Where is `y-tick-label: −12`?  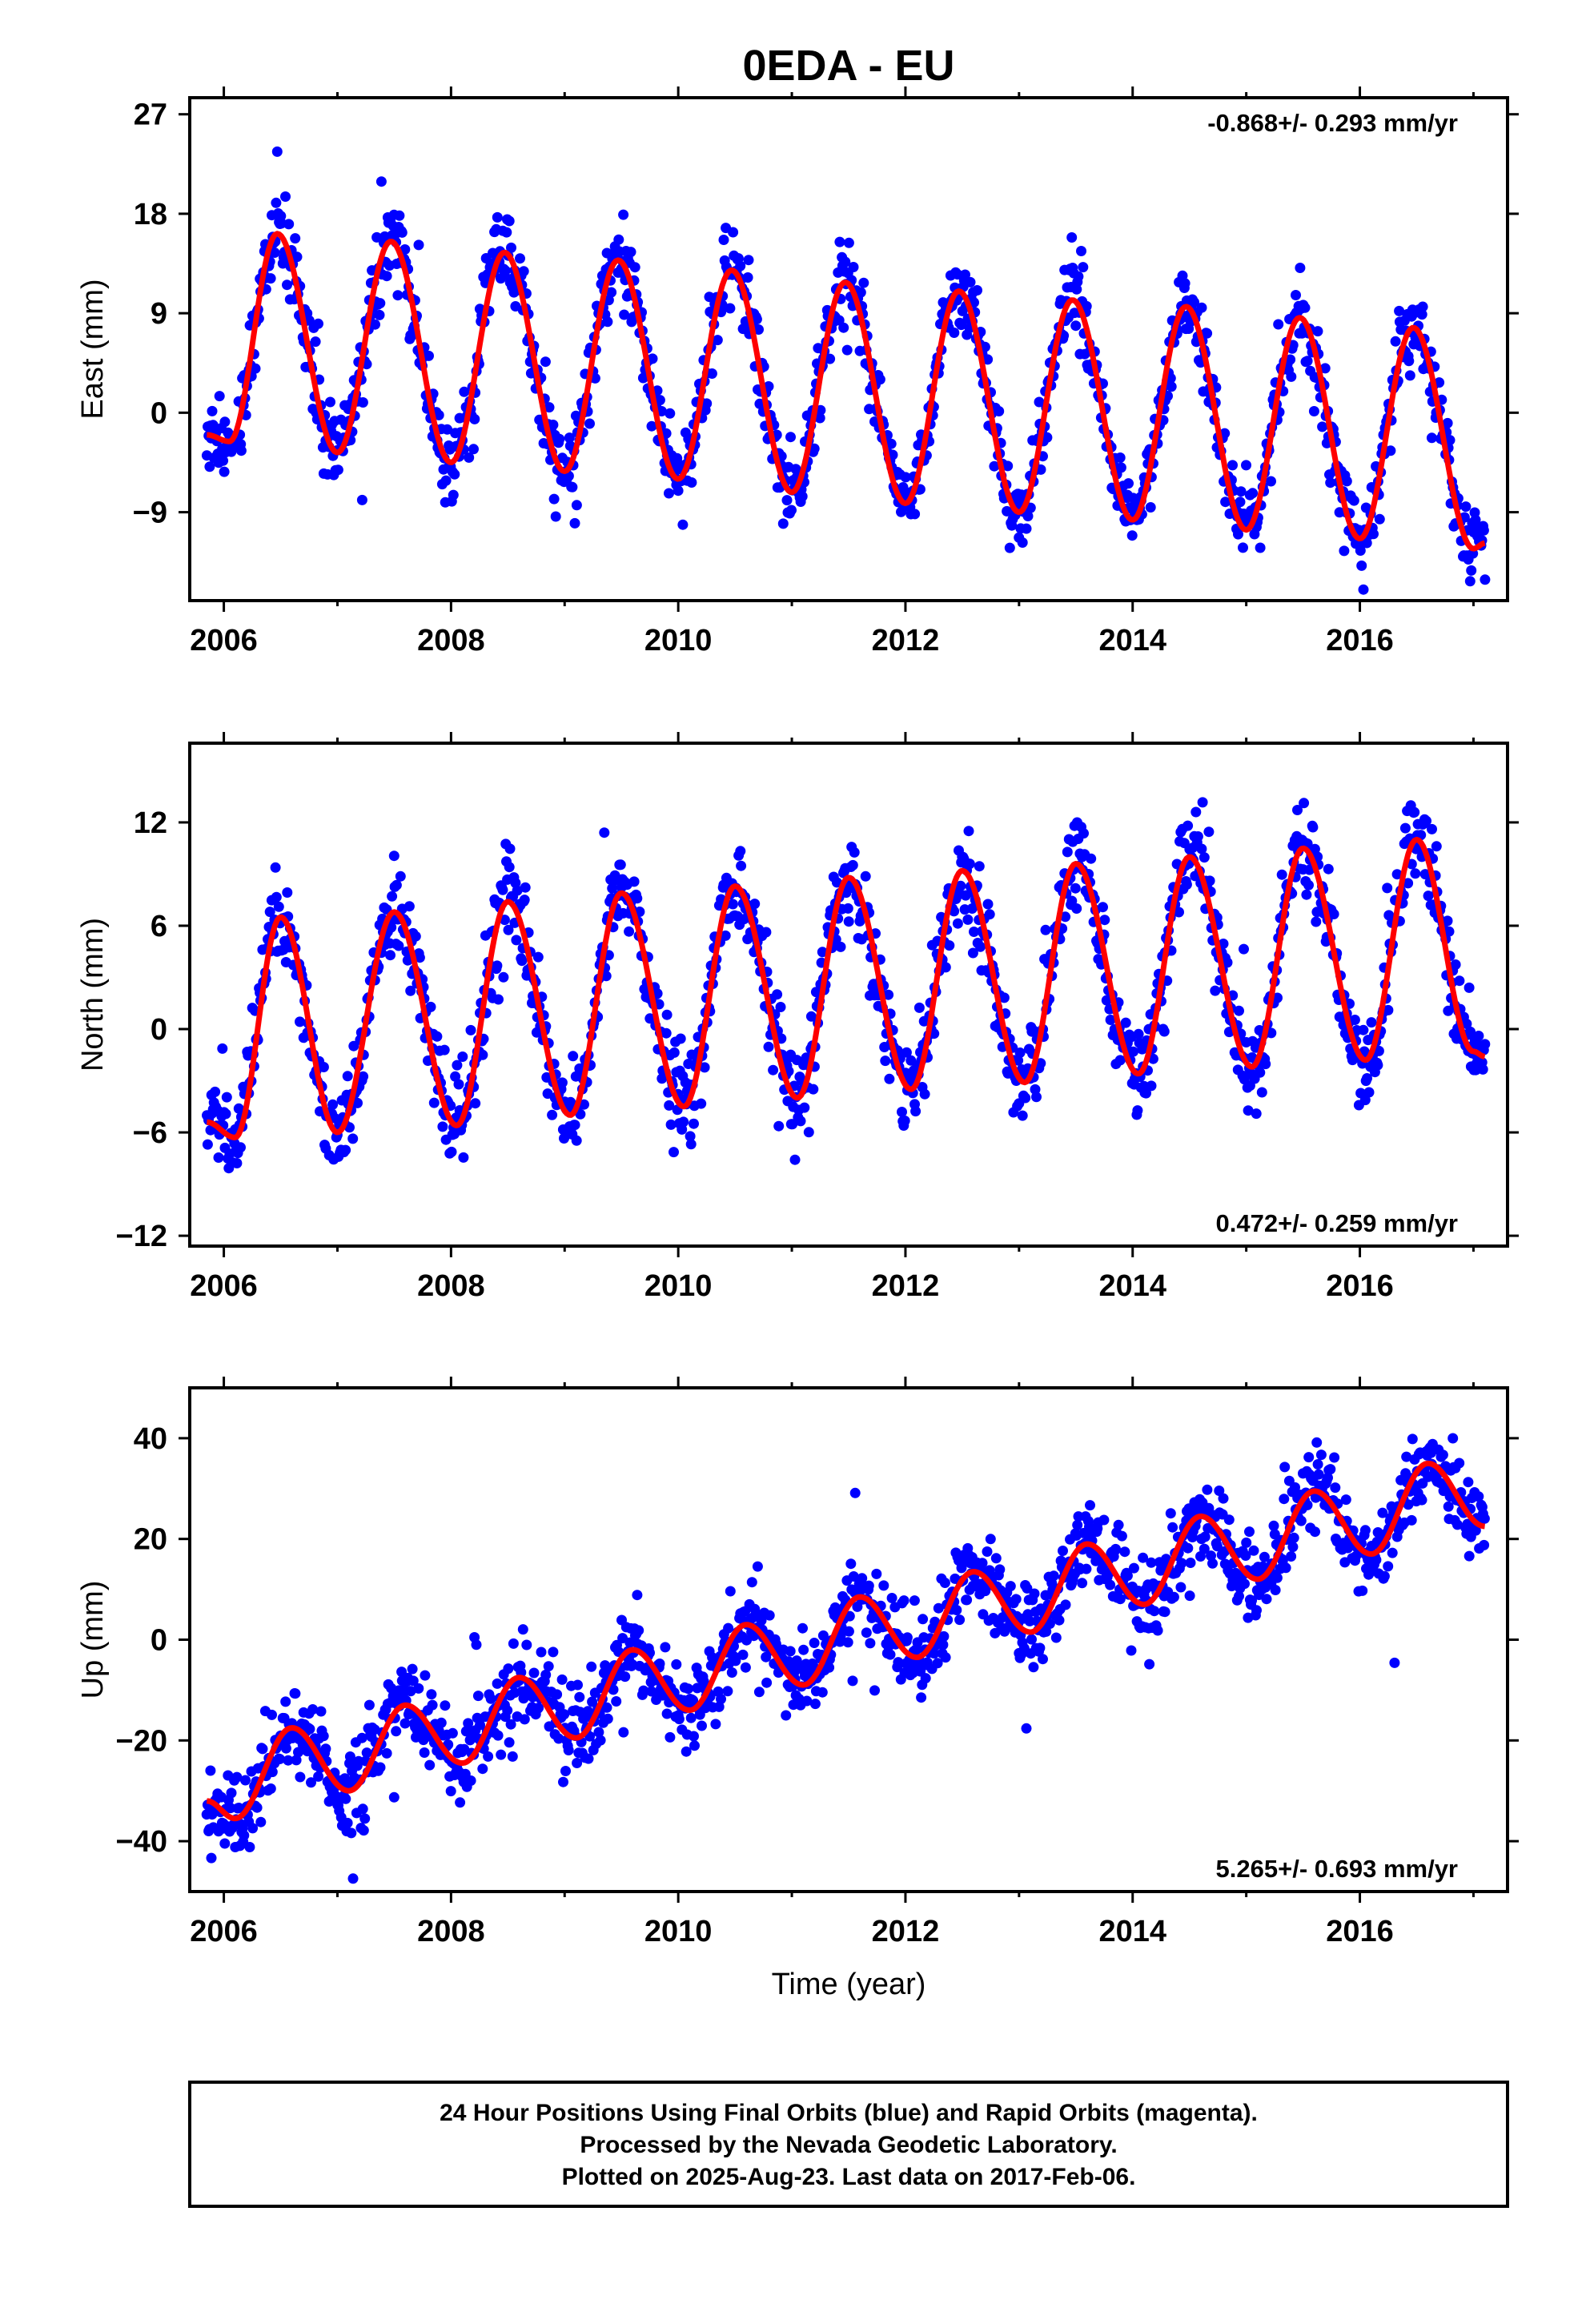
y-tick-label: −12 is located at coordinates (141, 1236).